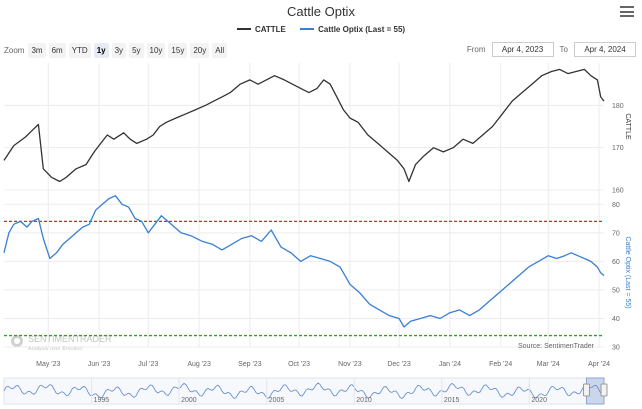  What do you see at coordinates (618, 148) in the screenshot?
I see `y-tick-label: 170` at bounding box center [618, 148].